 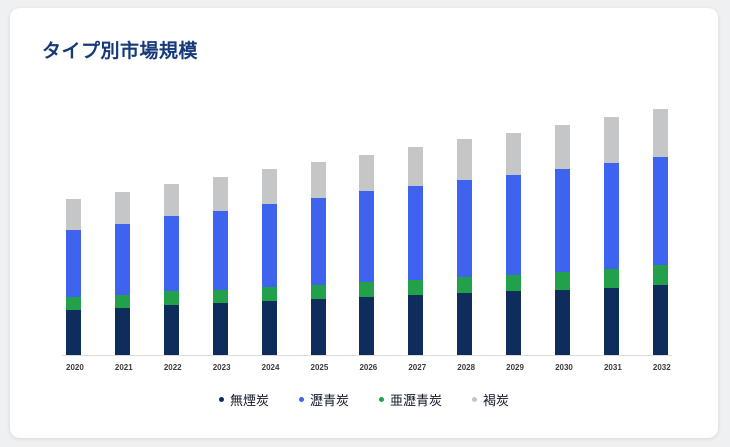 I want to click on bar-2023, so click(x=220, y=265).